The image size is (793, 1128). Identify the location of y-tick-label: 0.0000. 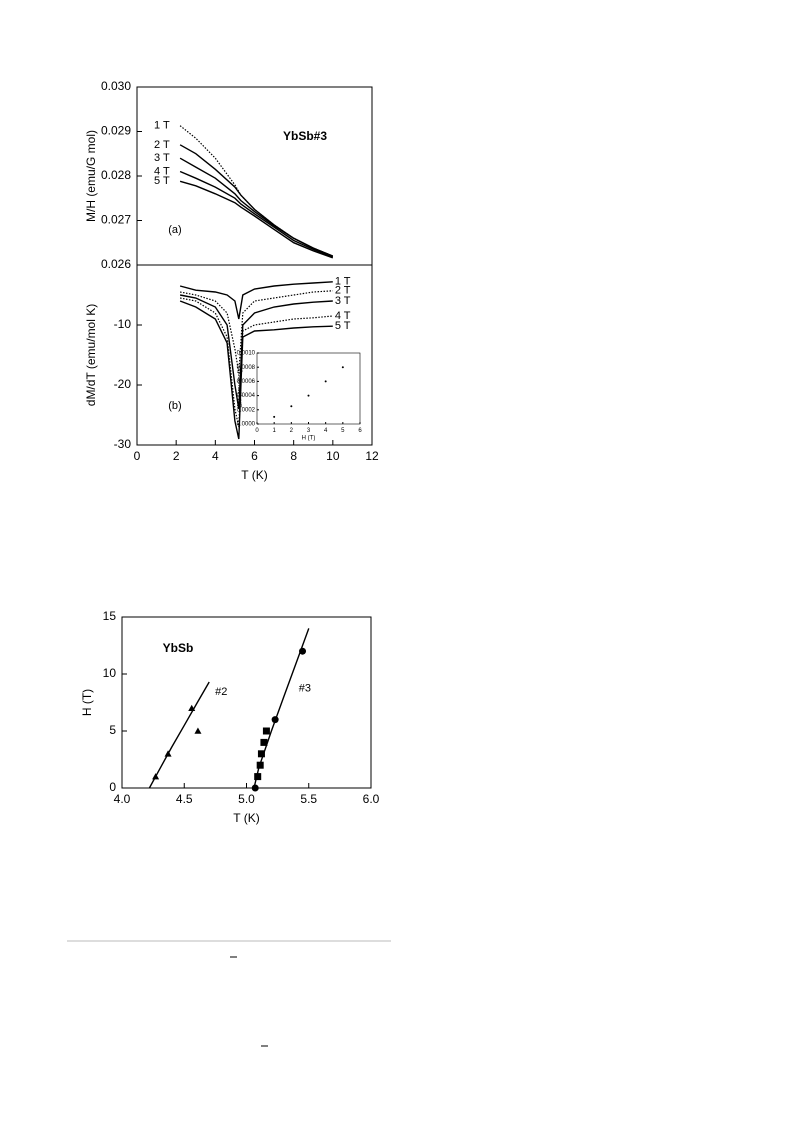
(246, 425).